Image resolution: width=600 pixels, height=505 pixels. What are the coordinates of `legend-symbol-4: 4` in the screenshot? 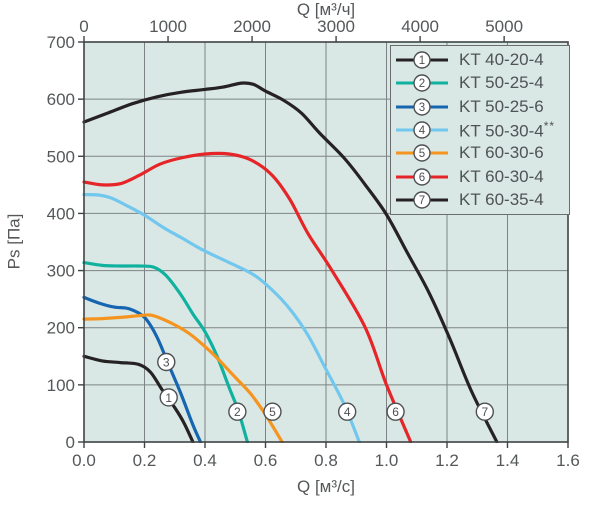 It's located at (422, 130).